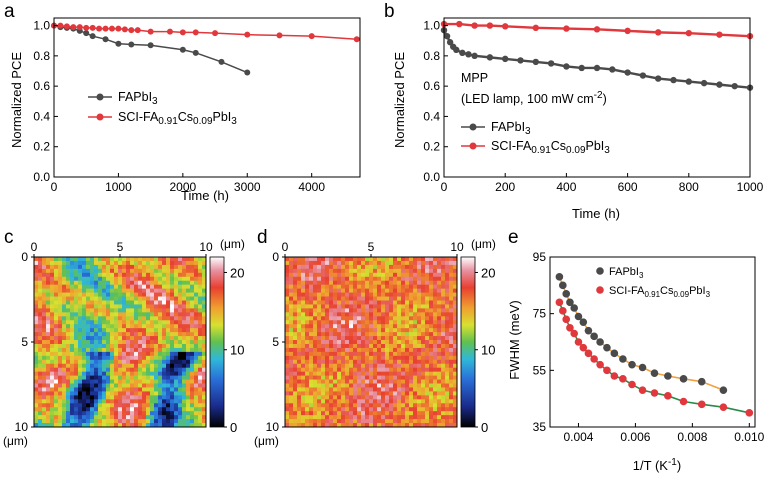 The width and height of the screenshot is (768, 479). I want to click on a-xlabel: Time (h), so click(205, 195).